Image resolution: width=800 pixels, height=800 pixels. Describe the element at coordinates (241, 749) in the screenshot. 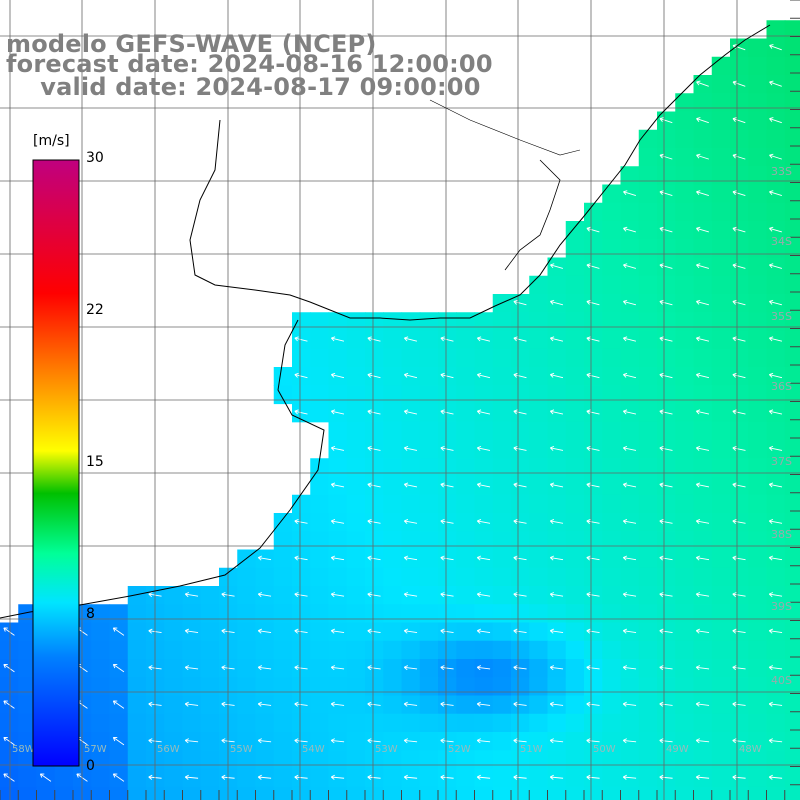

I see `longitude-label: 55W` at that location.